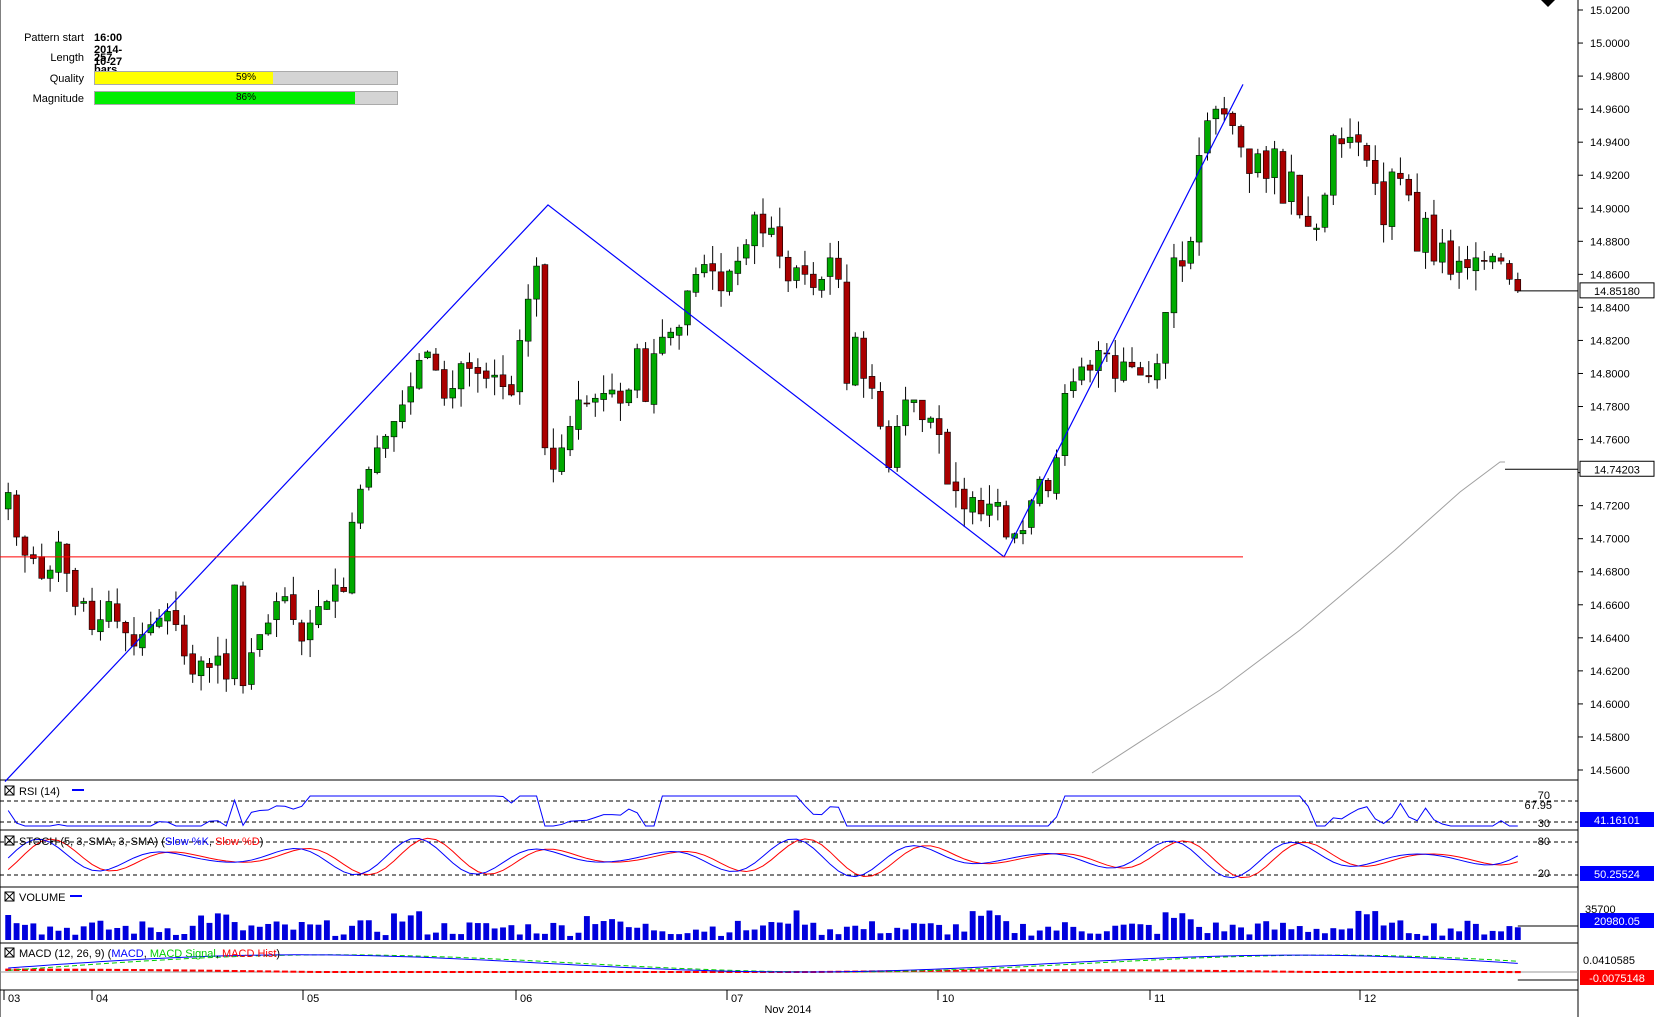  Describe the element at coordinates (62, 954) in the screenshot. I see `macd-label: MACD (12, 26, 9)` at that location.